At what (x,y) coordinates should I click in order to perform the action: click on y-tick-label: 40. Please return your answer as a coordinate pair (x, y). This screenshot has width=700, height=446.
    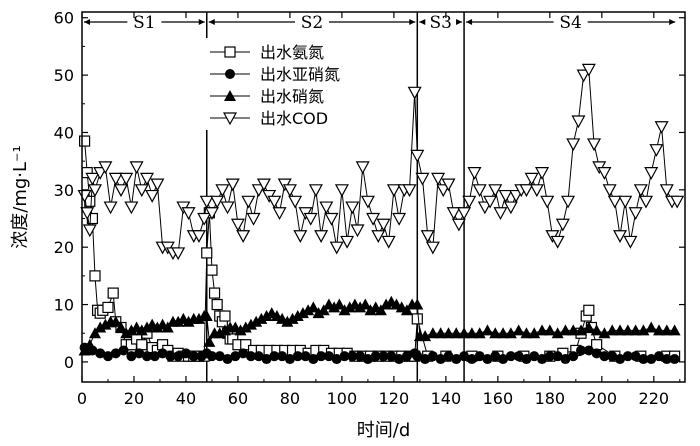
    Looking at the image, I should click on (64, 132).